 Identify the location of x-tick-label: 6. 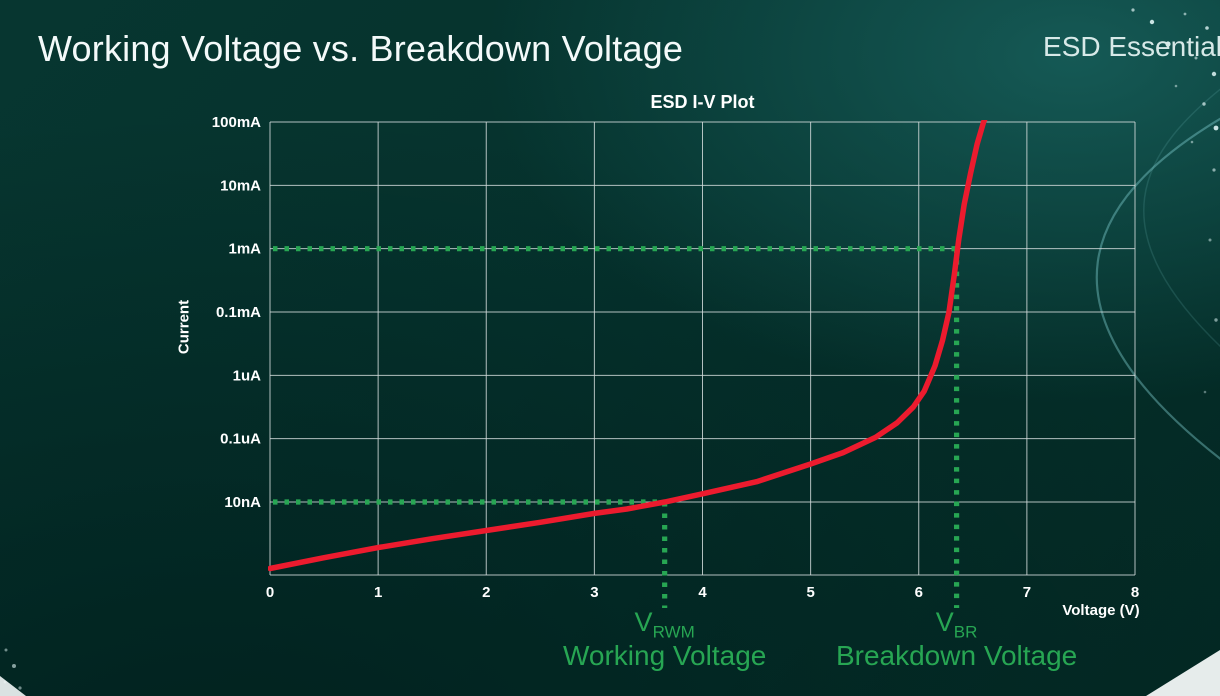
(919, 592).